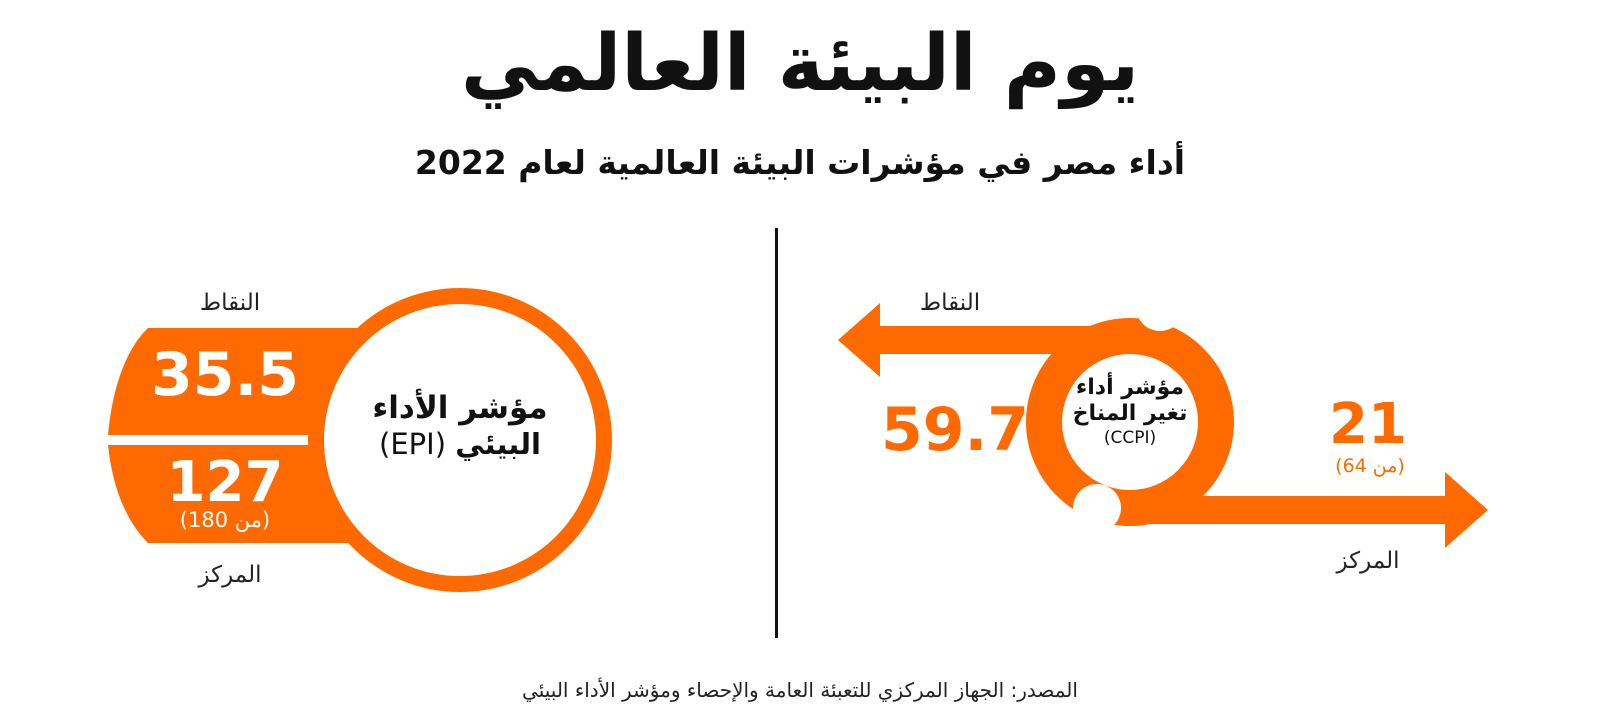 This screenshot has width=1600, height=720. I want to click on section-divider, so click(776, 433).